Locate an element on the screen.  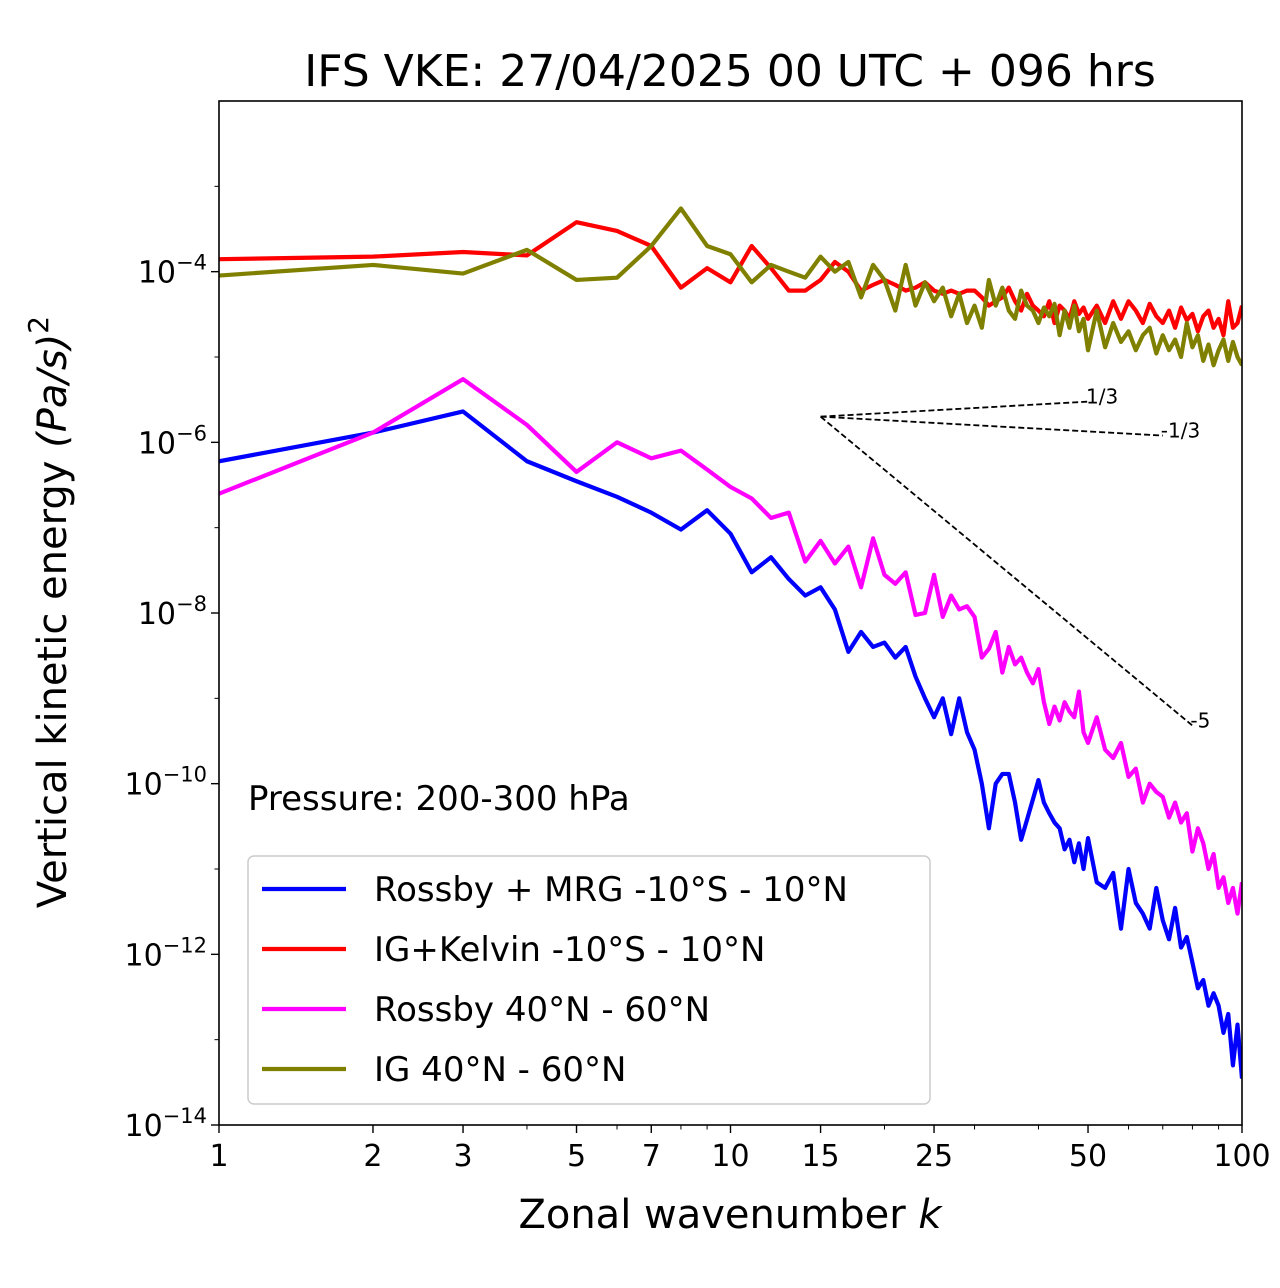
x-tick-label: 5 is located at coordinates (576, 1156).